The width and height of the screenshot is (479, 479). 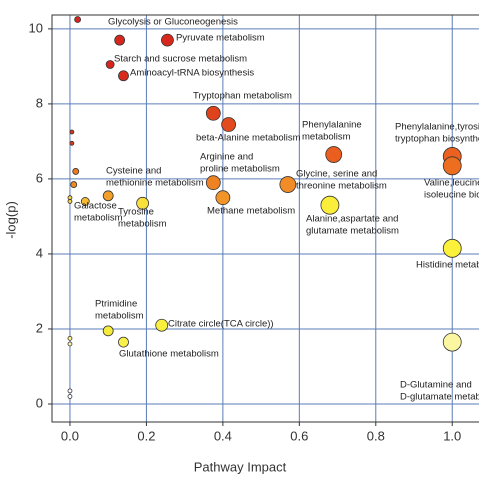 What do you see at coordinates (332, 125) in the screenshot?
I see `point-label: Phenylalanine` at bounding box center [332, 125].